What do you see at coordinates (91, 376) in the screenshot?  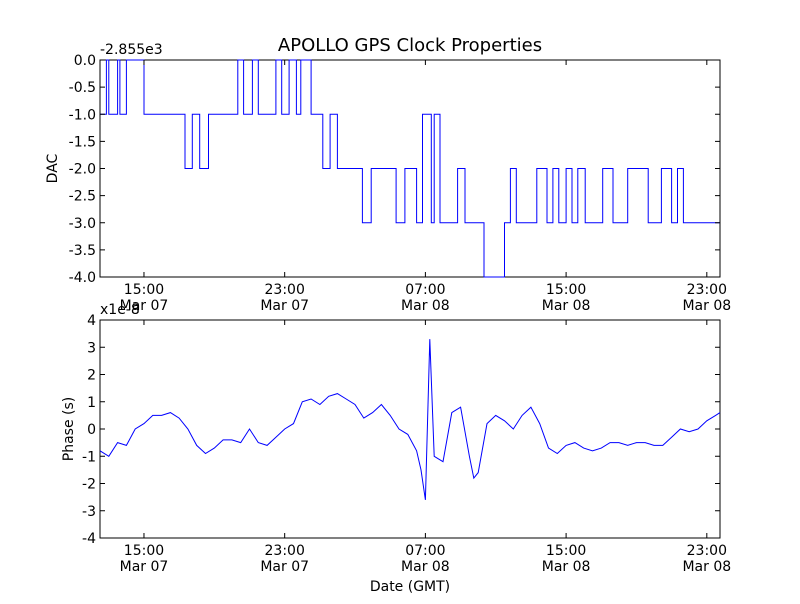 I see `phase-ytick-label: 2` at bounding box center [91, 376].